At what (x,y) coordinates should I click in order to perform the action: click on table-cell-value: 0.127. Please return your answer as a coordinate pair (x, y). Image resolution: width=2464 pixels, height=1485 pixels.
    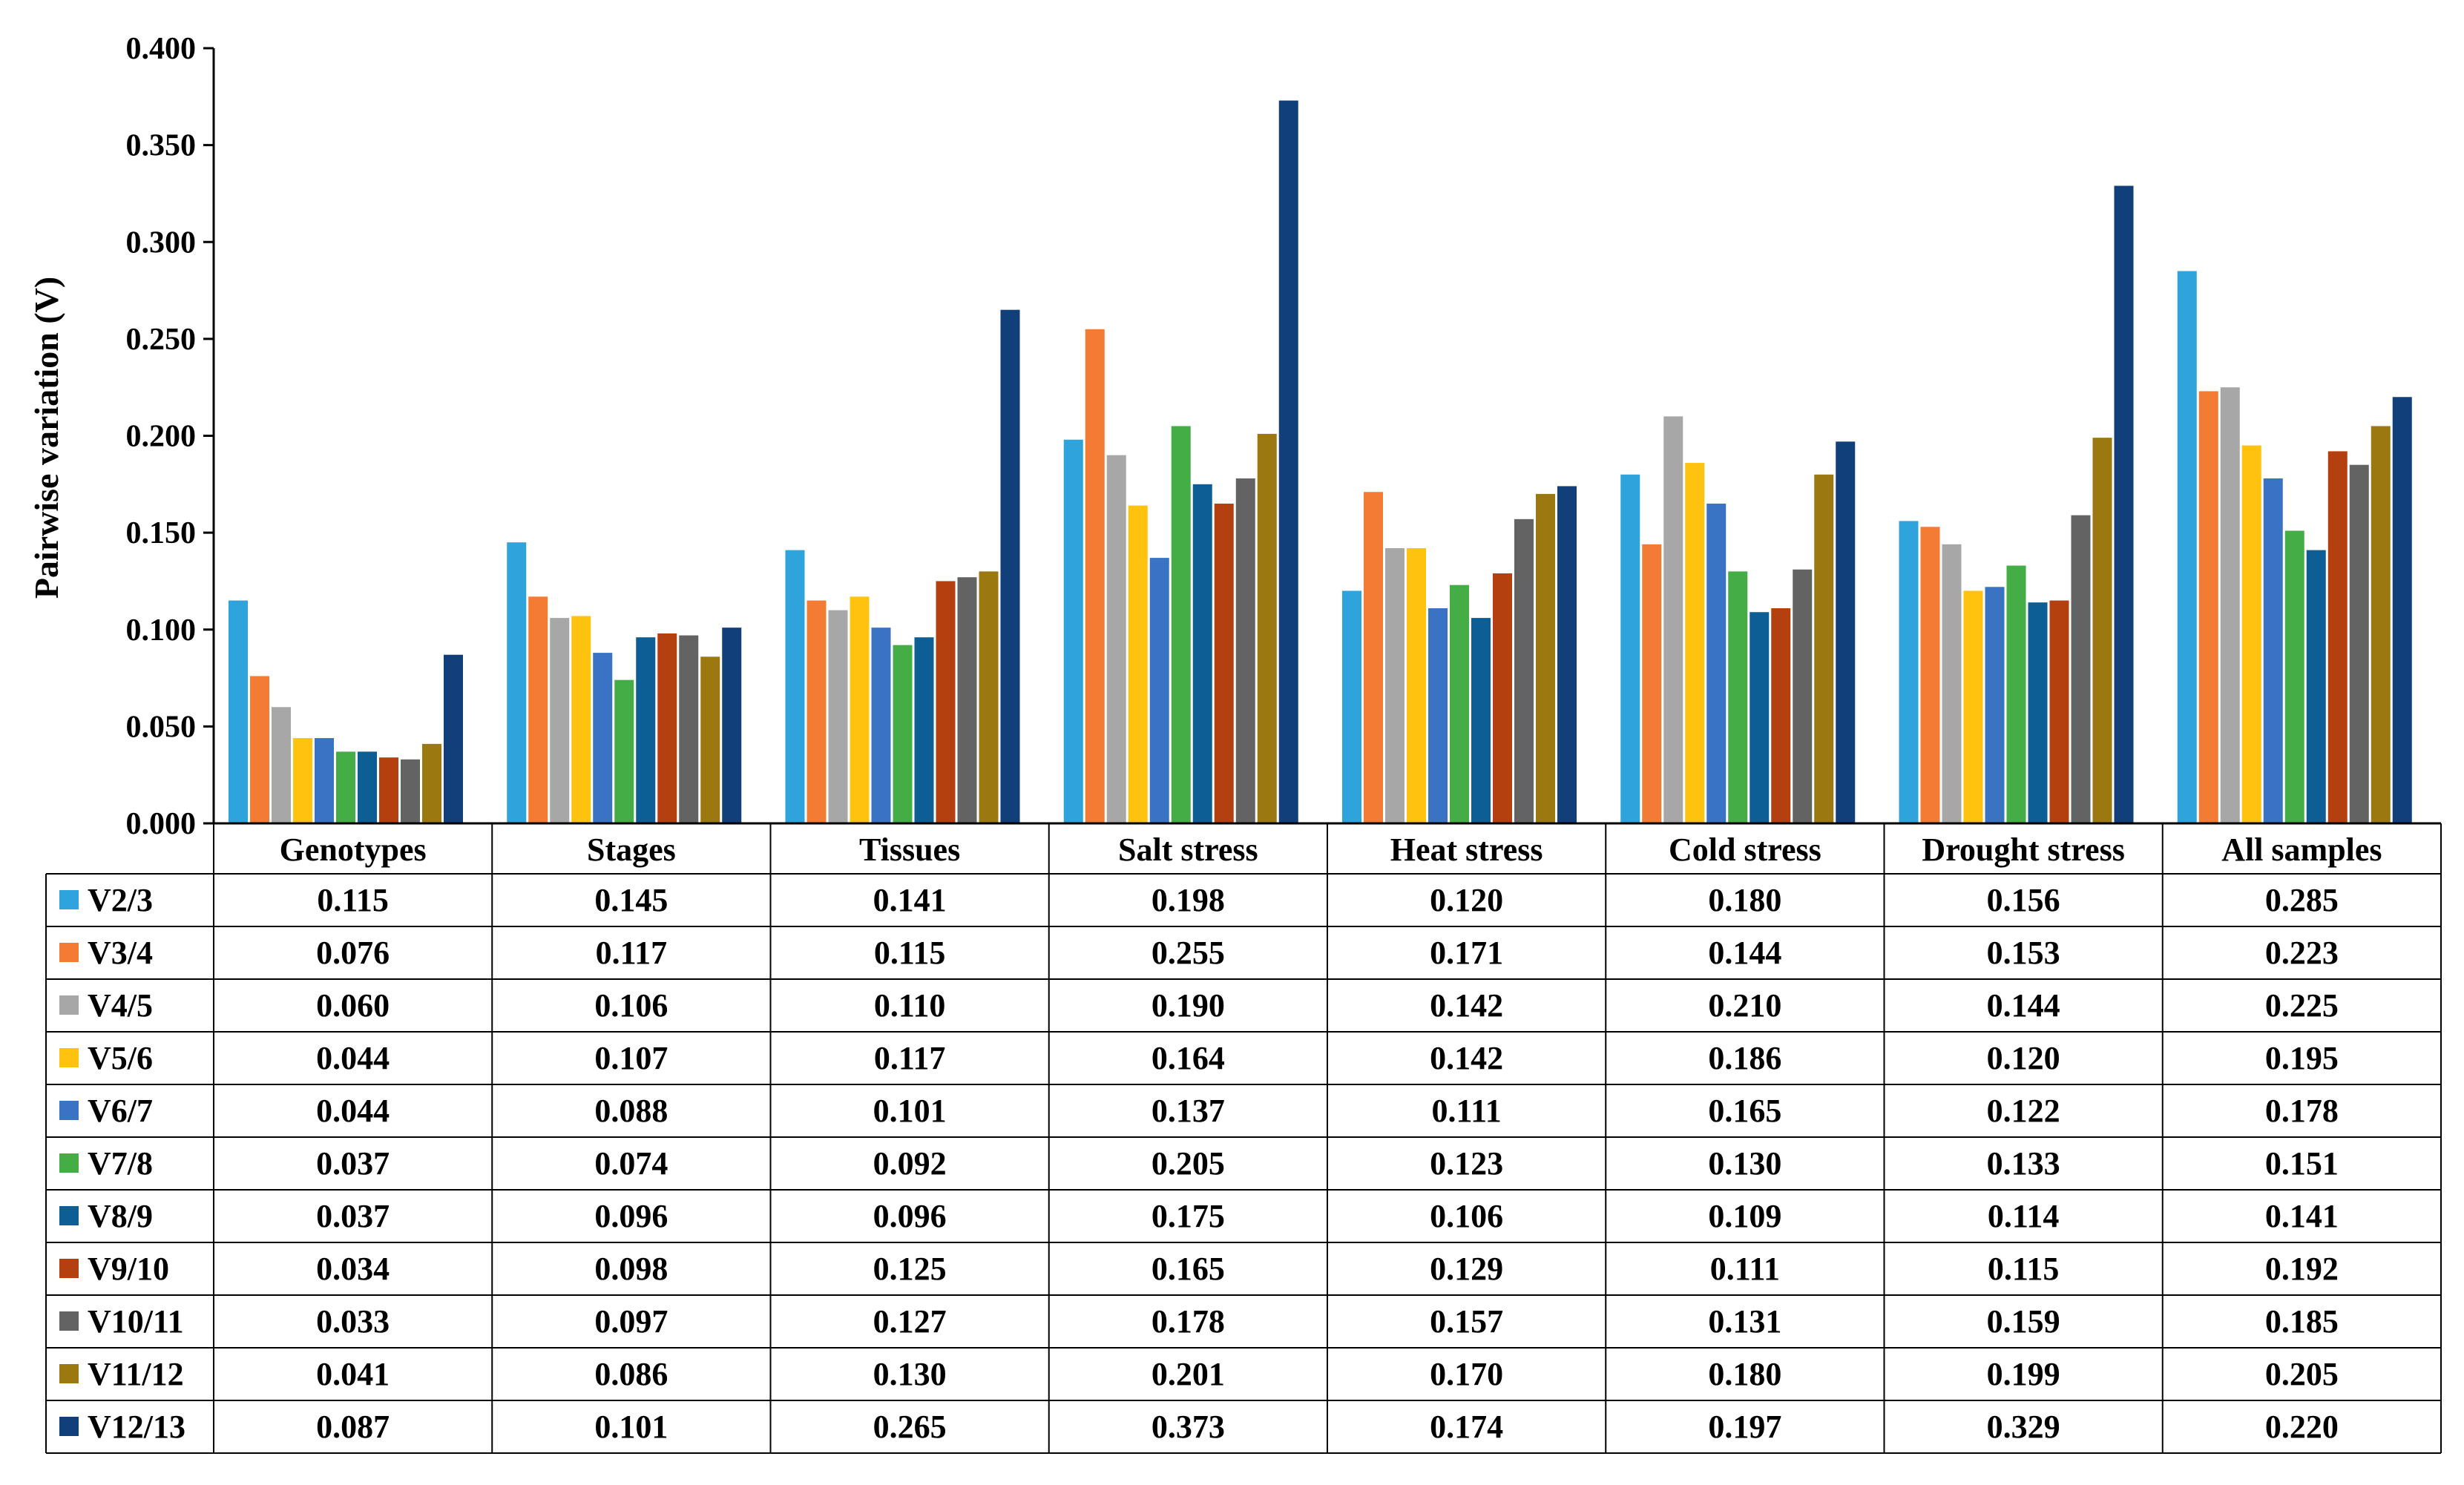
    Looking at the image, I should click on (910, 1321).